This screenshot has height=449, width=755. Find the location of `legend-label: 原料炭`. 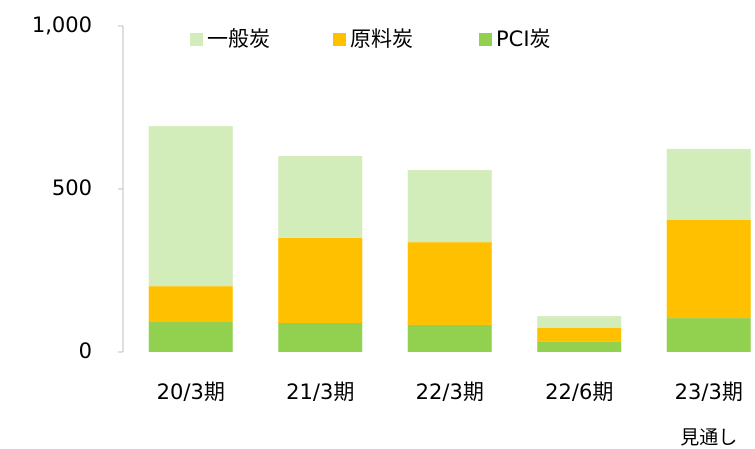

legend-label: 原料炭 is located at coordinates (381, 39).